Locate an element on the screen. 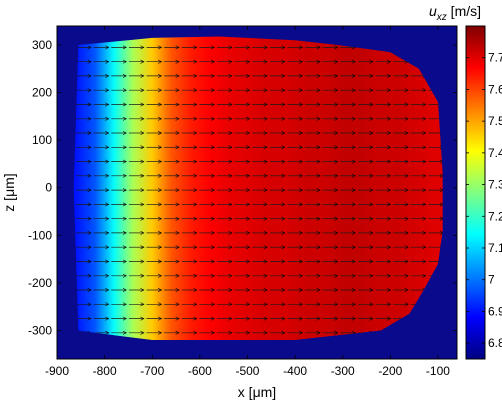 Image resolution: width=502 pixels, height=405 pixels. y-tick-label: 0 is located at coordinates (48, 188).